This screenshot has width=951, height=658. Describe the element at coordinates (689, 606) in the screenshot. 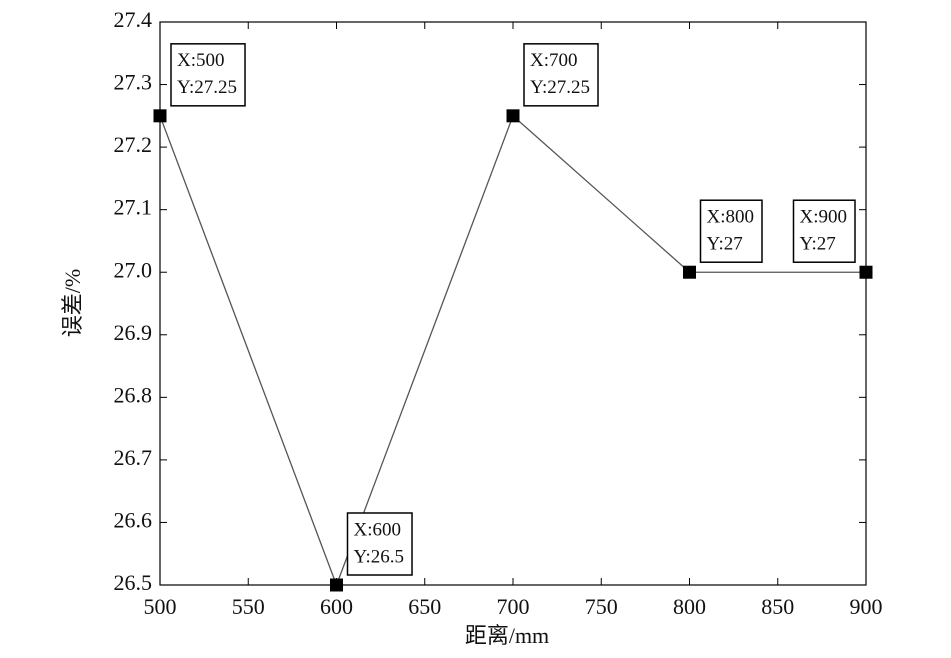

I see `x-tick-label: 800` at that location.